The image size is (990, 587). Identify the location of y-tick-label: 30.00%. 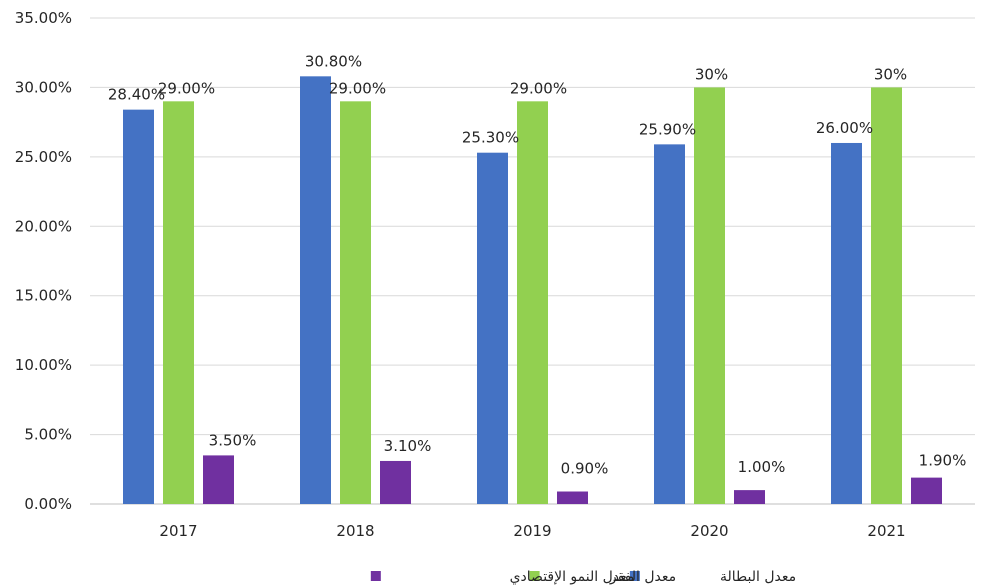
(43, 87).